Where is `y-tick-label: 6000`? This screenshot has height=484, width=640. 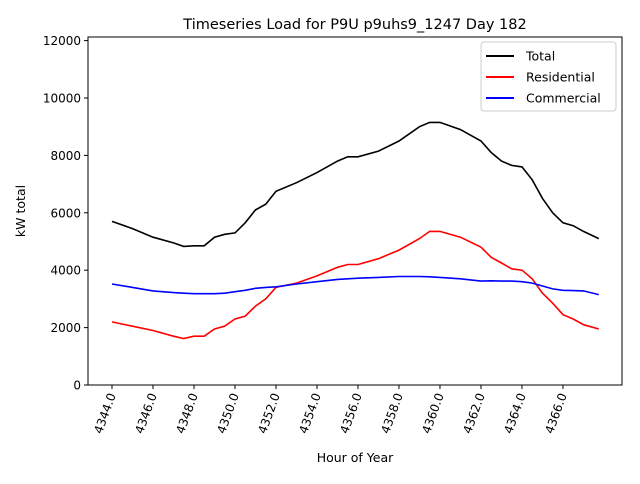 y-tick-label: 6000 is located at coordinates (65, 213).